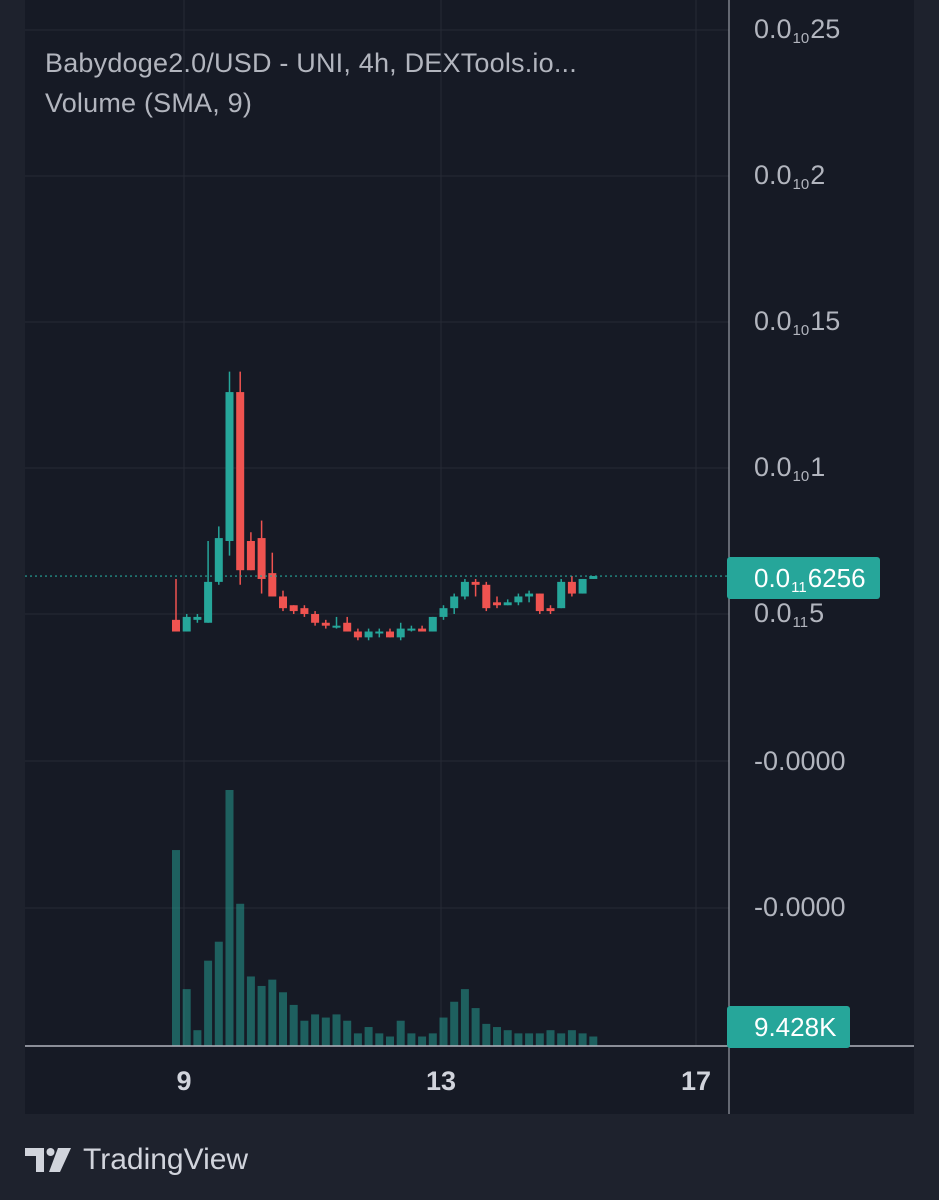 The height and width of the screenshot is (1200, 939). Describe the element at coordinates (696, 1081) in the screenshot. I see `time-axis-label: 17` at that location.